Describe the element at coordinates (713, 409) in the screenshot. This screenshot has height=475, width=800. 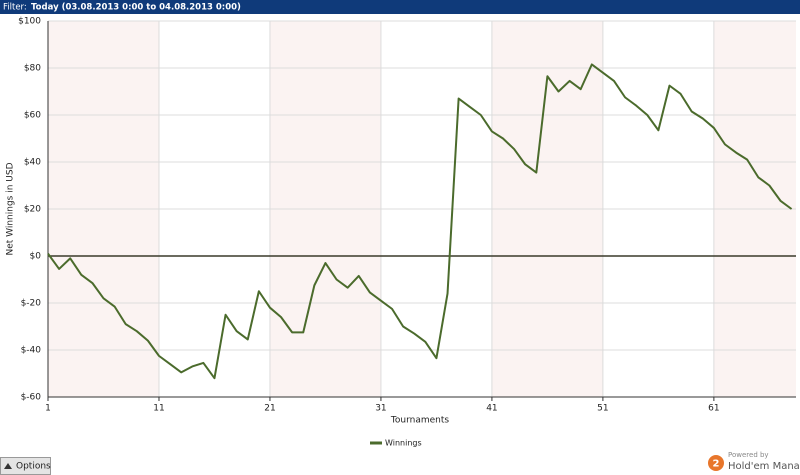
I see `x-tick-label: 61` at that location.